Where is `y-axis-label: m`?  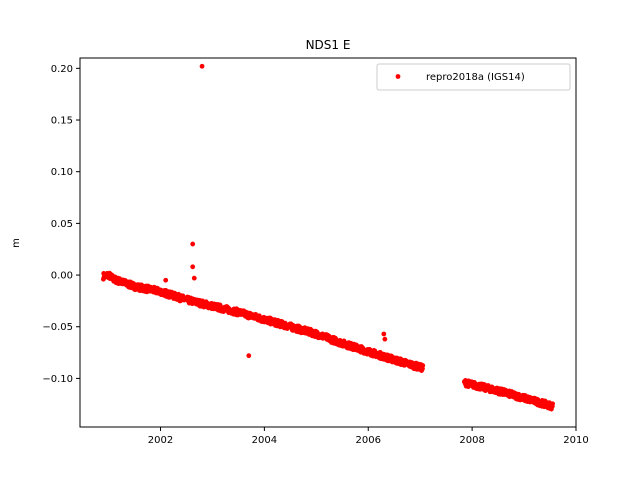 y-axis-label: m is located at coordinates (16, 243).